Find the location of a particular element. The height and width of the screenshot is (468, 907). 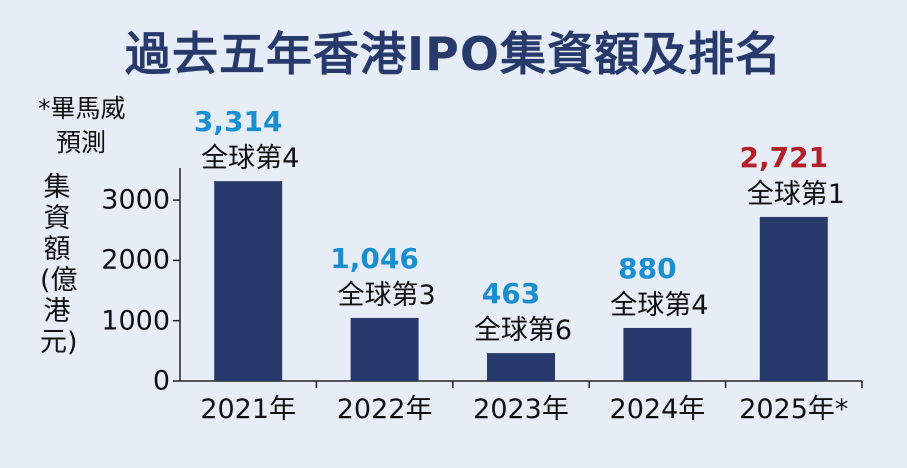

rank-label: 全球第1 is located at coordinates (796, 194).